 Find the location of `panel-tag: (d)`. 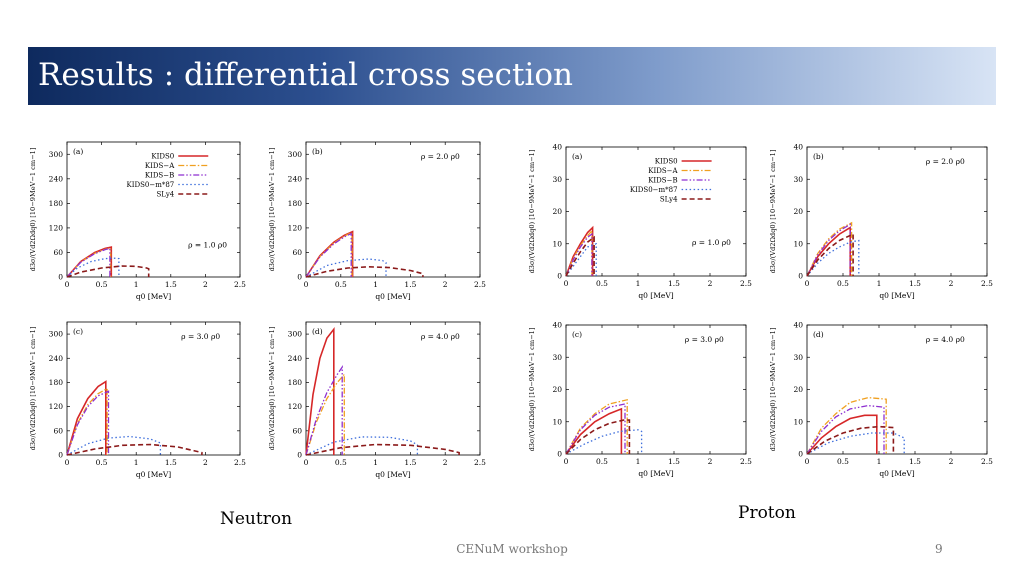

panel-tag: (d) is located at coordinates (317, 331).